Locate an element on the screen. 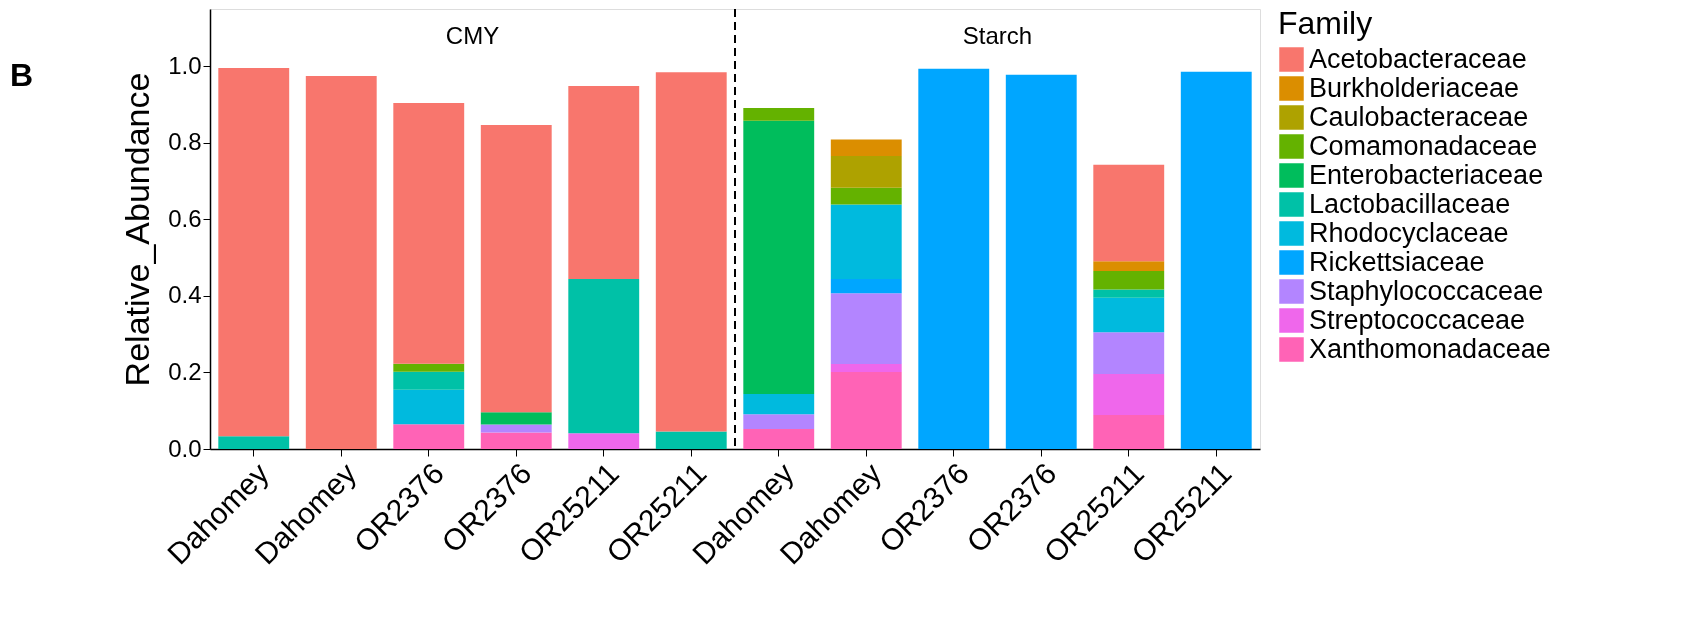 The image size is (1696, 620). legend-label: Lactobacillaceae is located at coordinates (1410, 203).